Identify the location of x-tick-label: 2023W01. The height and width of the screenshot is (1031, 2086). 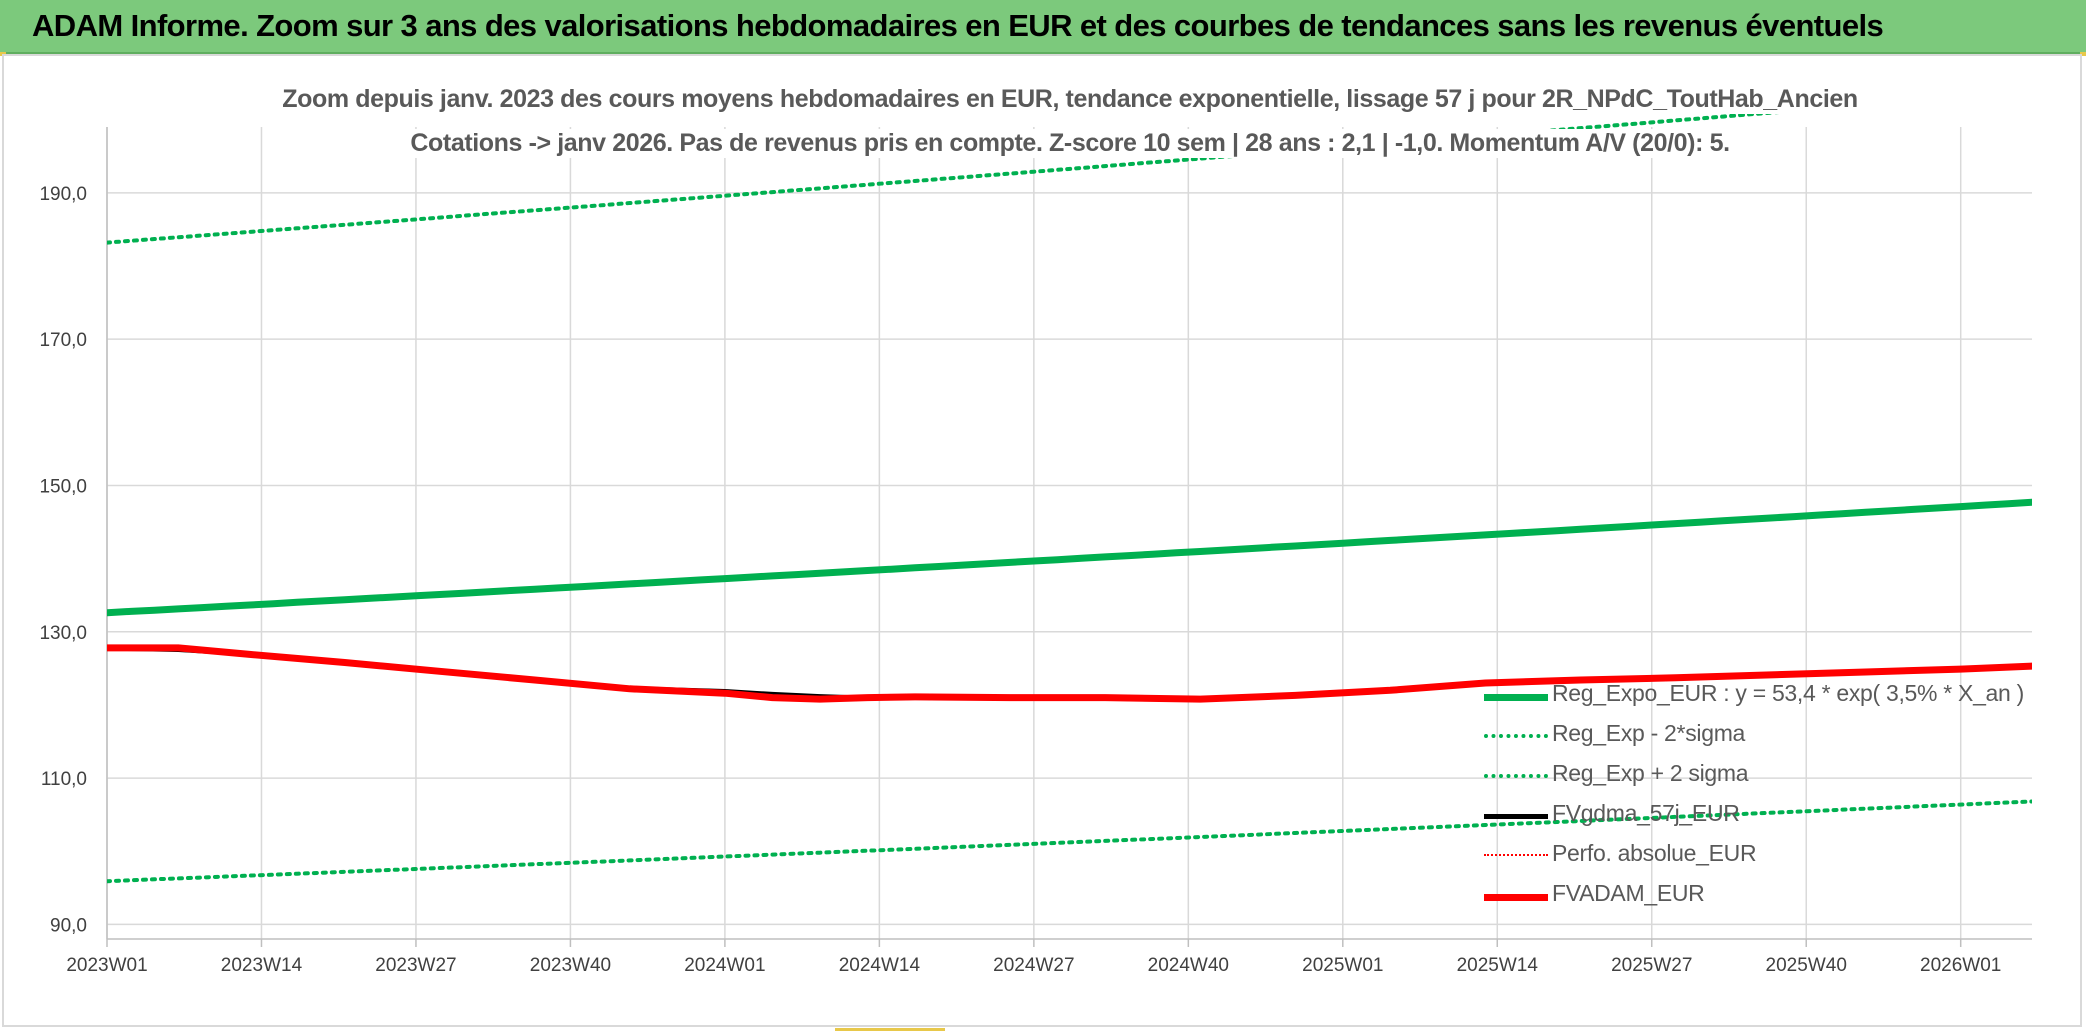
(106, 965).